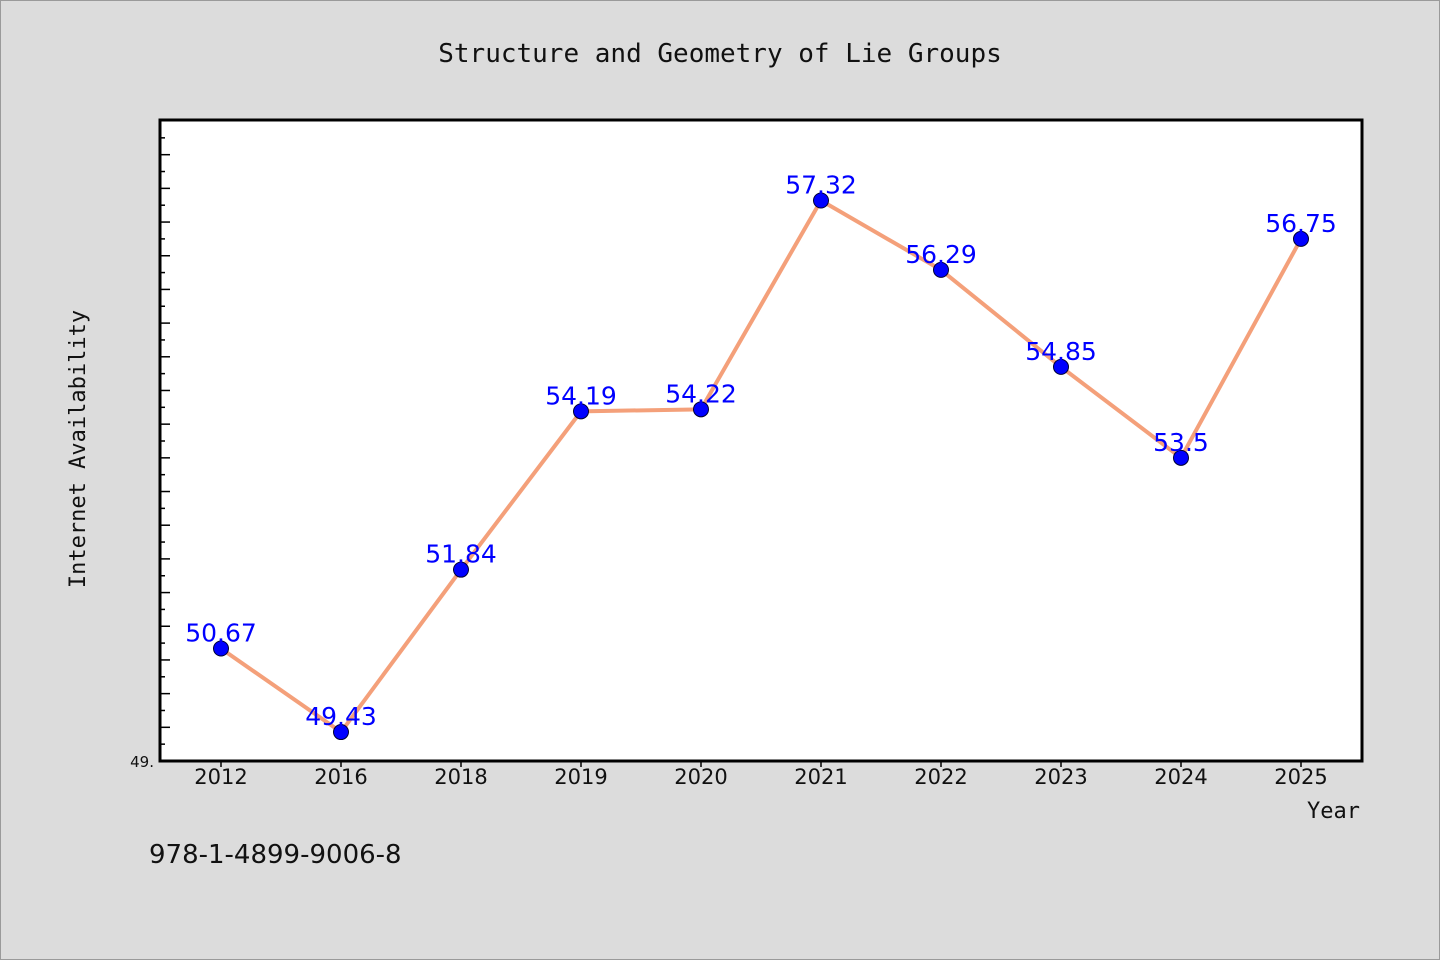 This screenshot has height=960, width=1440. What do you see at coordinates (460, 777) in the screenshot?
I see `x-tick-label: 2018` at bounding box center [460, 777].